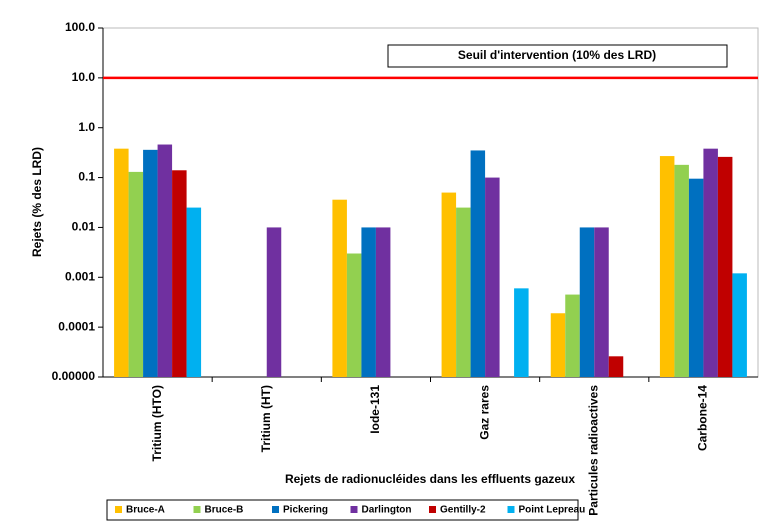 Image resolution: width=768 pixels, height=522 pixels. What do you see at coordinates (266, 418) in the screenshot?
I see `x-tick-label: Tritium (HT)` at bounding box center [266, 418].